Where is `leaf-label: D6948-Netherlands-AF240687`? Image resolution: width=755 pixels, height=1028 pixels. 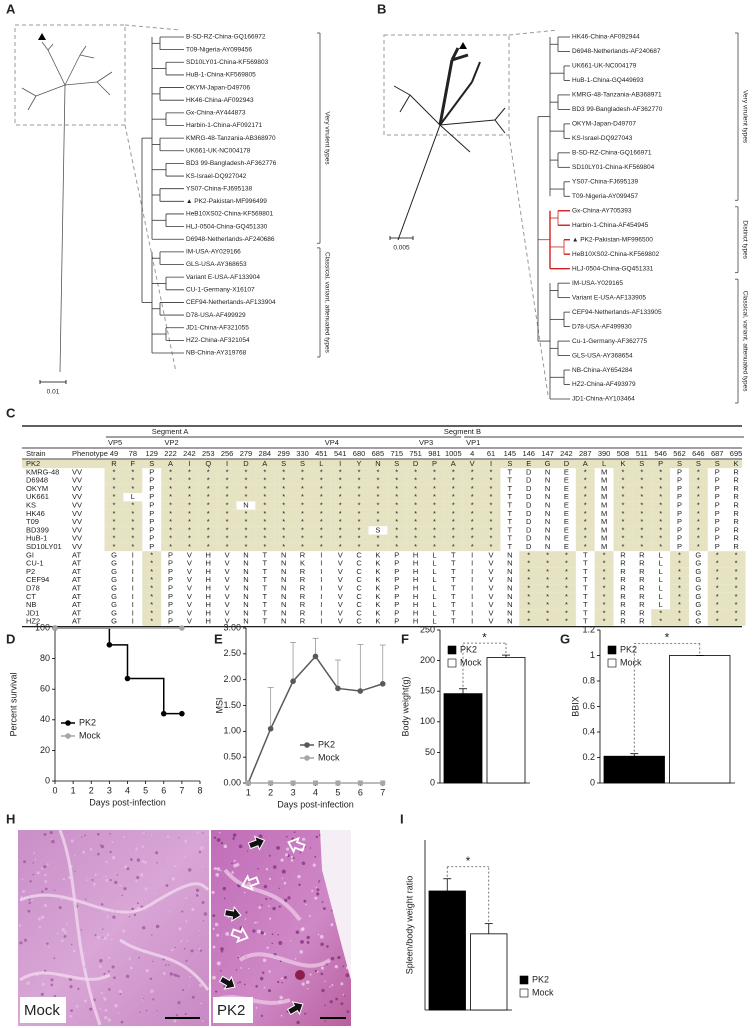
leaf-label: D6948-Netherlands-AF240687 is located at coordinates (616, 51).